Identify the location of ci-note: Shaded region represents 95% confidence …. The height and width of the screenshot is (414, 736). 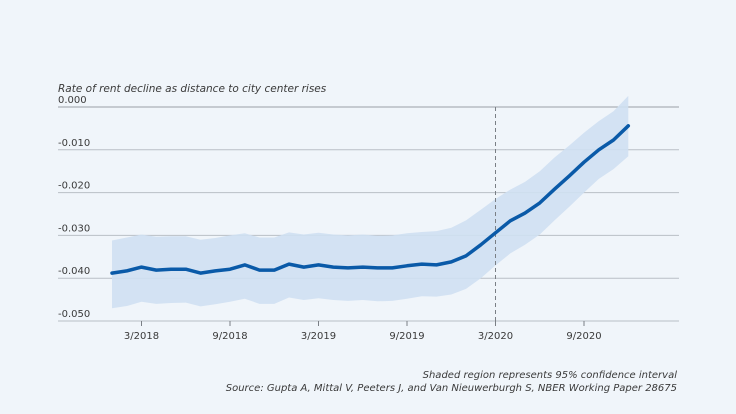
(550, 375).